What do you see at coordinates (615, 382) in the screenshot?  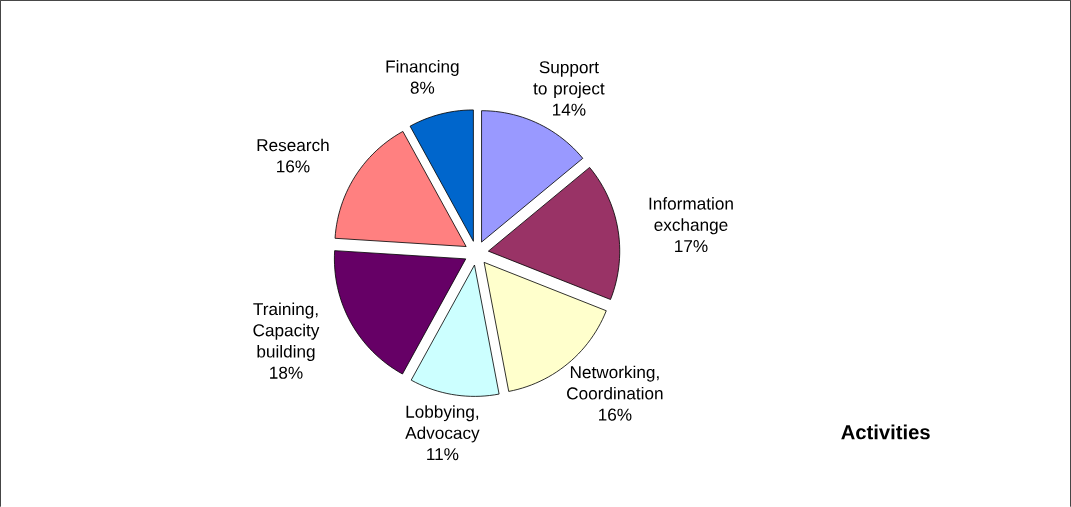 I see `slice-label: Networking, Coordination` at bounding box center [615, 382].